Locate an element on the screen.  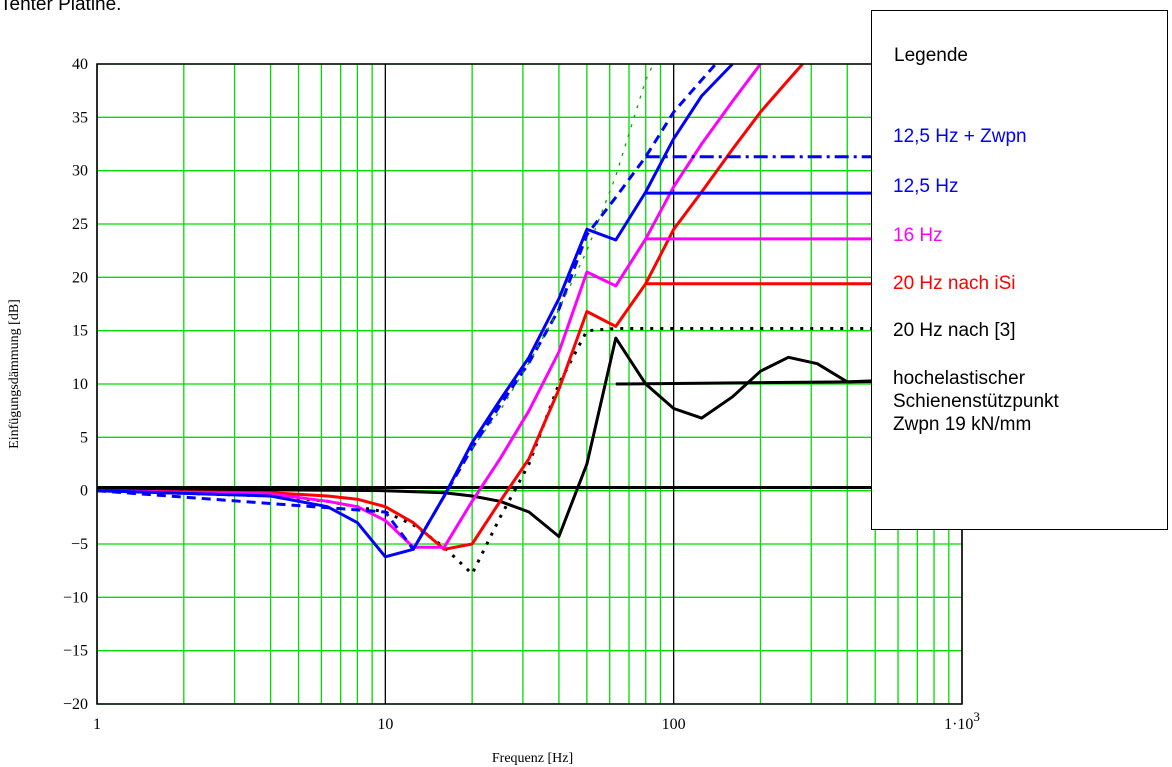
y-tick-label: −20 is located at coordinates (75, 704).